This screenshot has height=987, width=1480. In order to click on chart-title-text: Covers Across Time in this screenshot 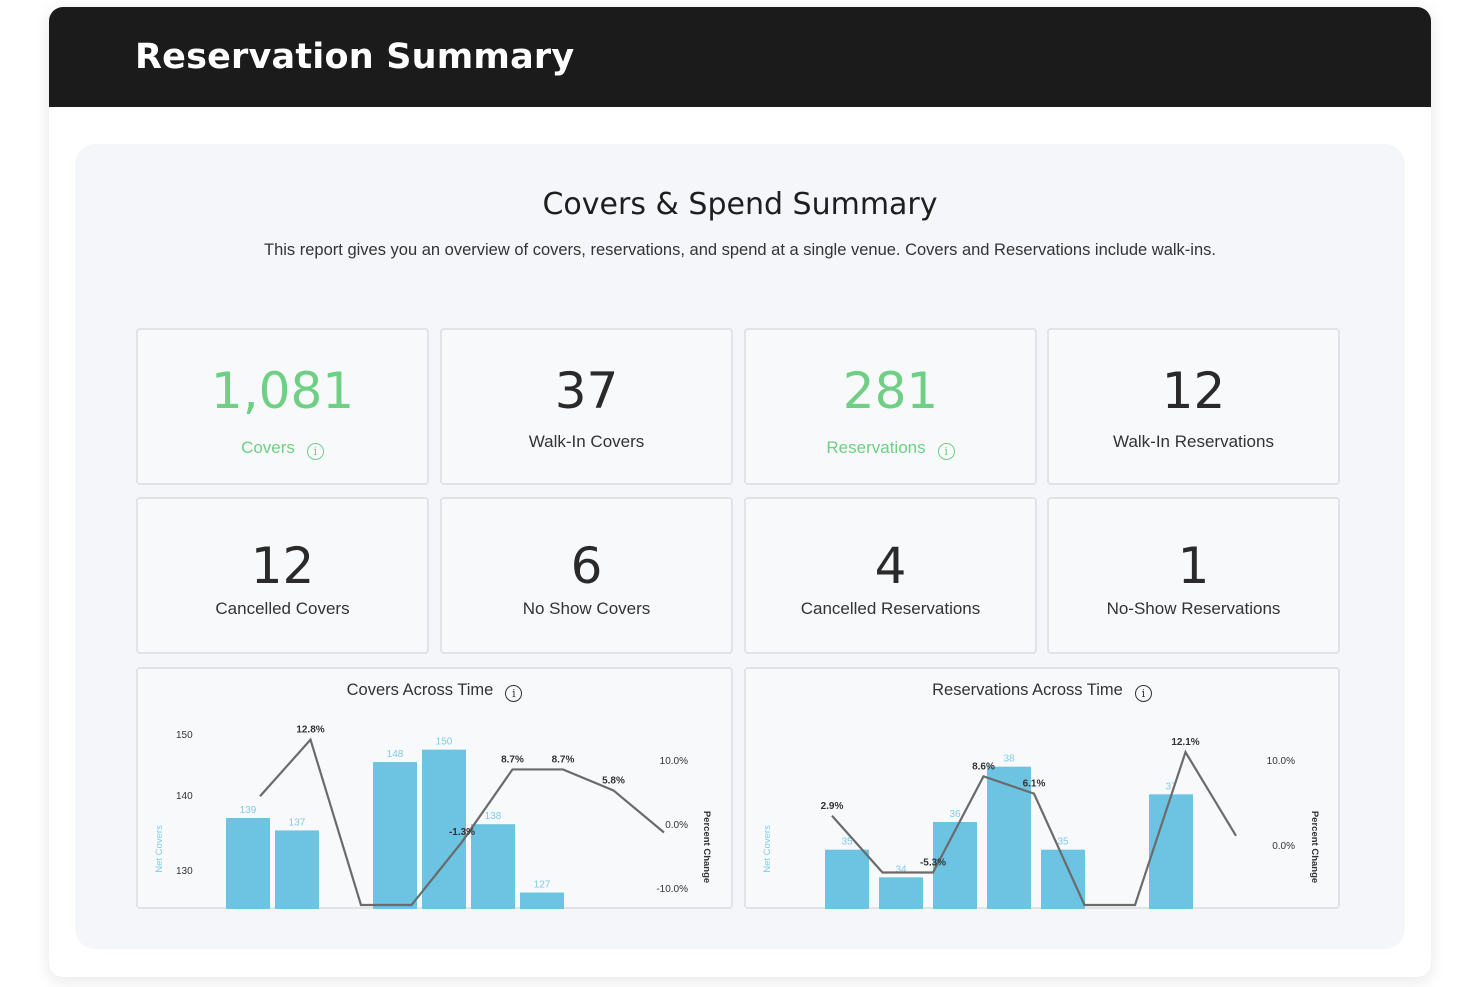, I will do `click(420, 690)`.